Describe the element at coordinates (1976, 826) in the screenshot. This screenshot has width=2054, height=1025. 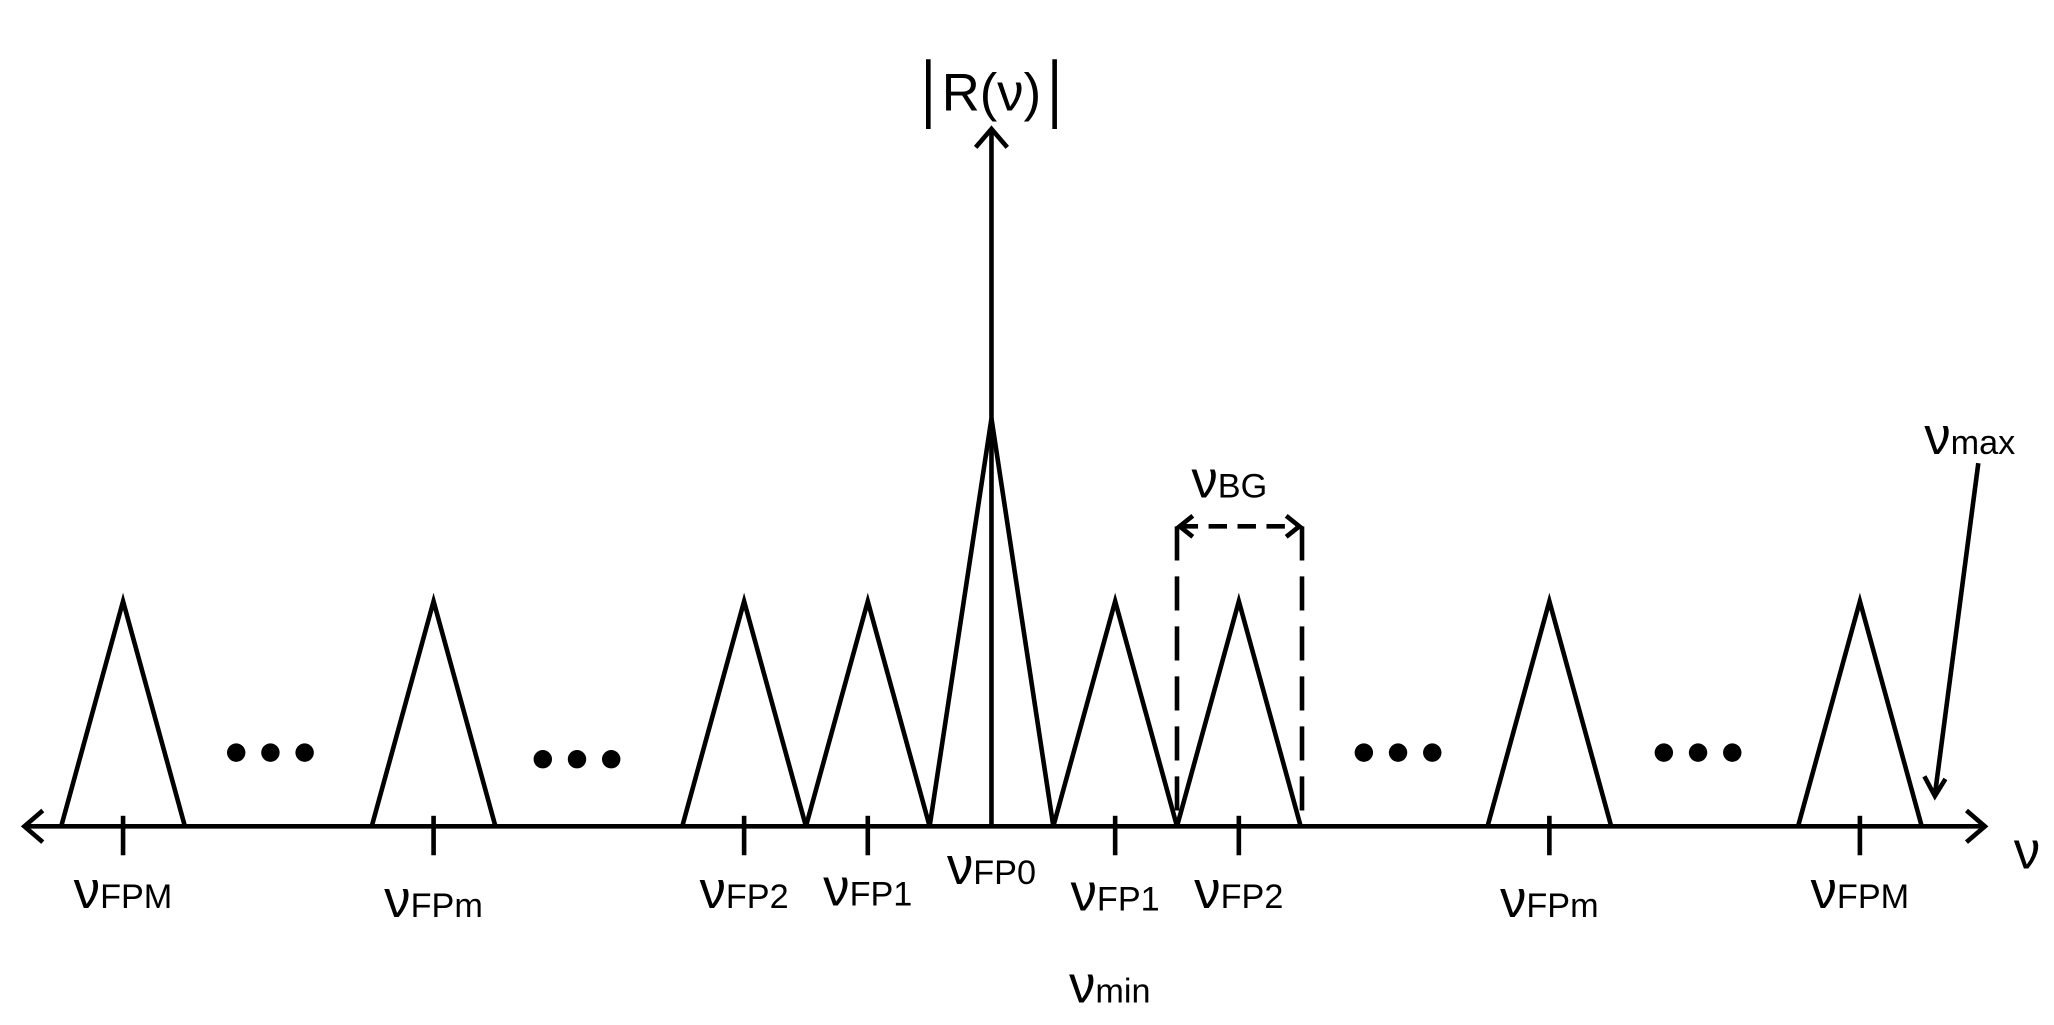
I see `x-axis-arrow-right` at that location.